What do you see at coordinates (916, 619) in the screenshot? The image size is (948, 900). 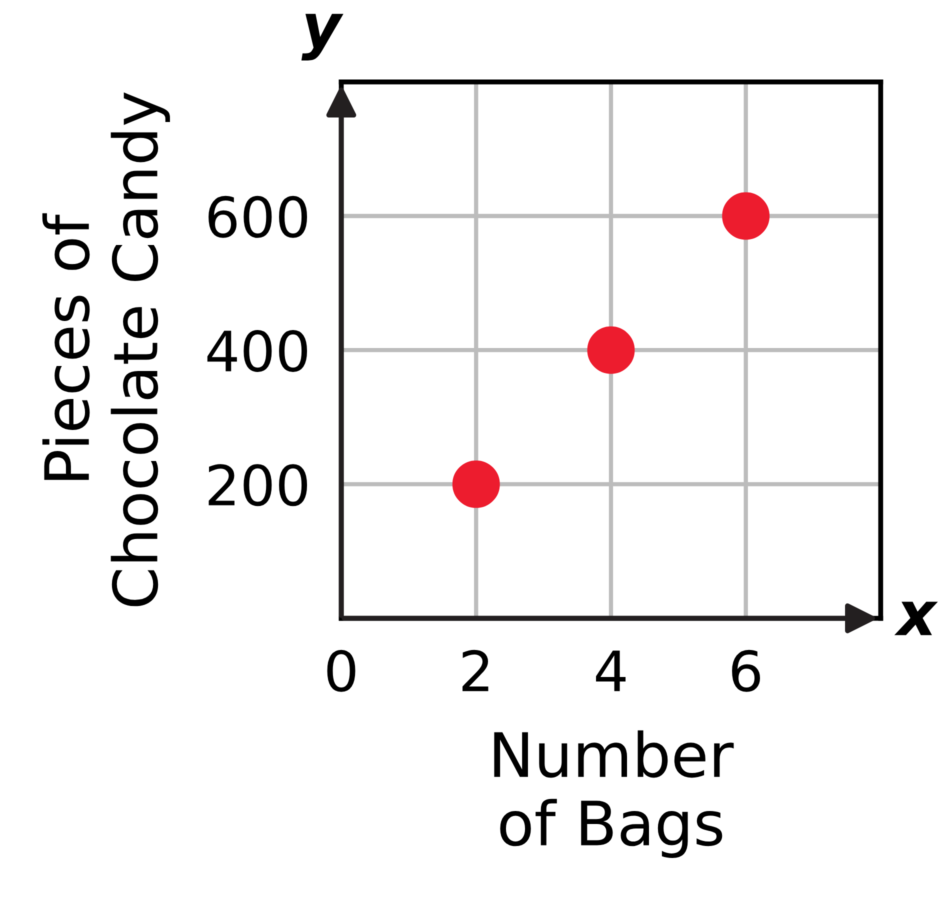 I see `text: x` at bounding box center [916, 619].